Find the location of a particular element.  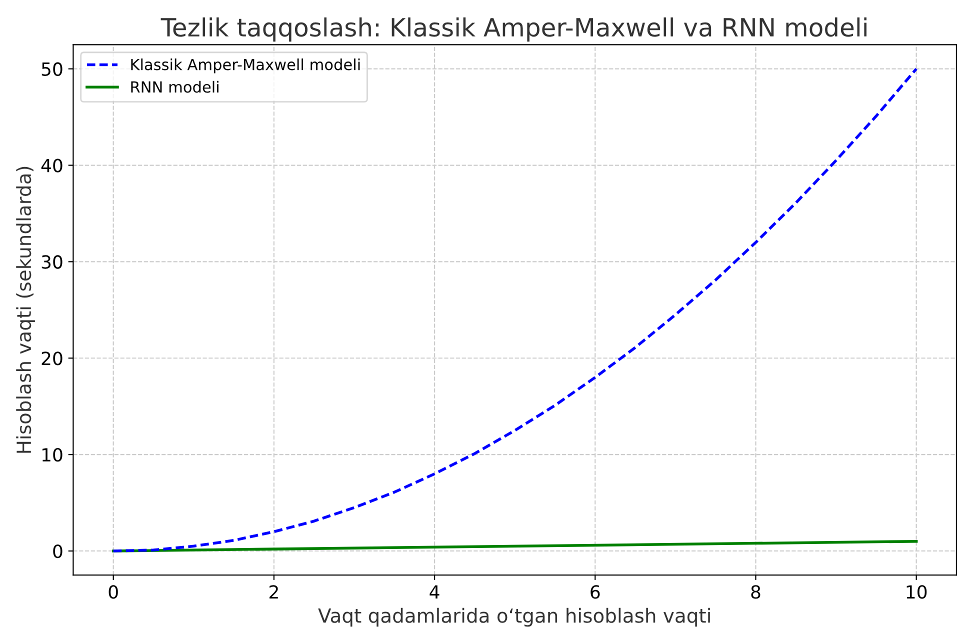

y-tick-label: 20 is located at coordinates (52, 359).